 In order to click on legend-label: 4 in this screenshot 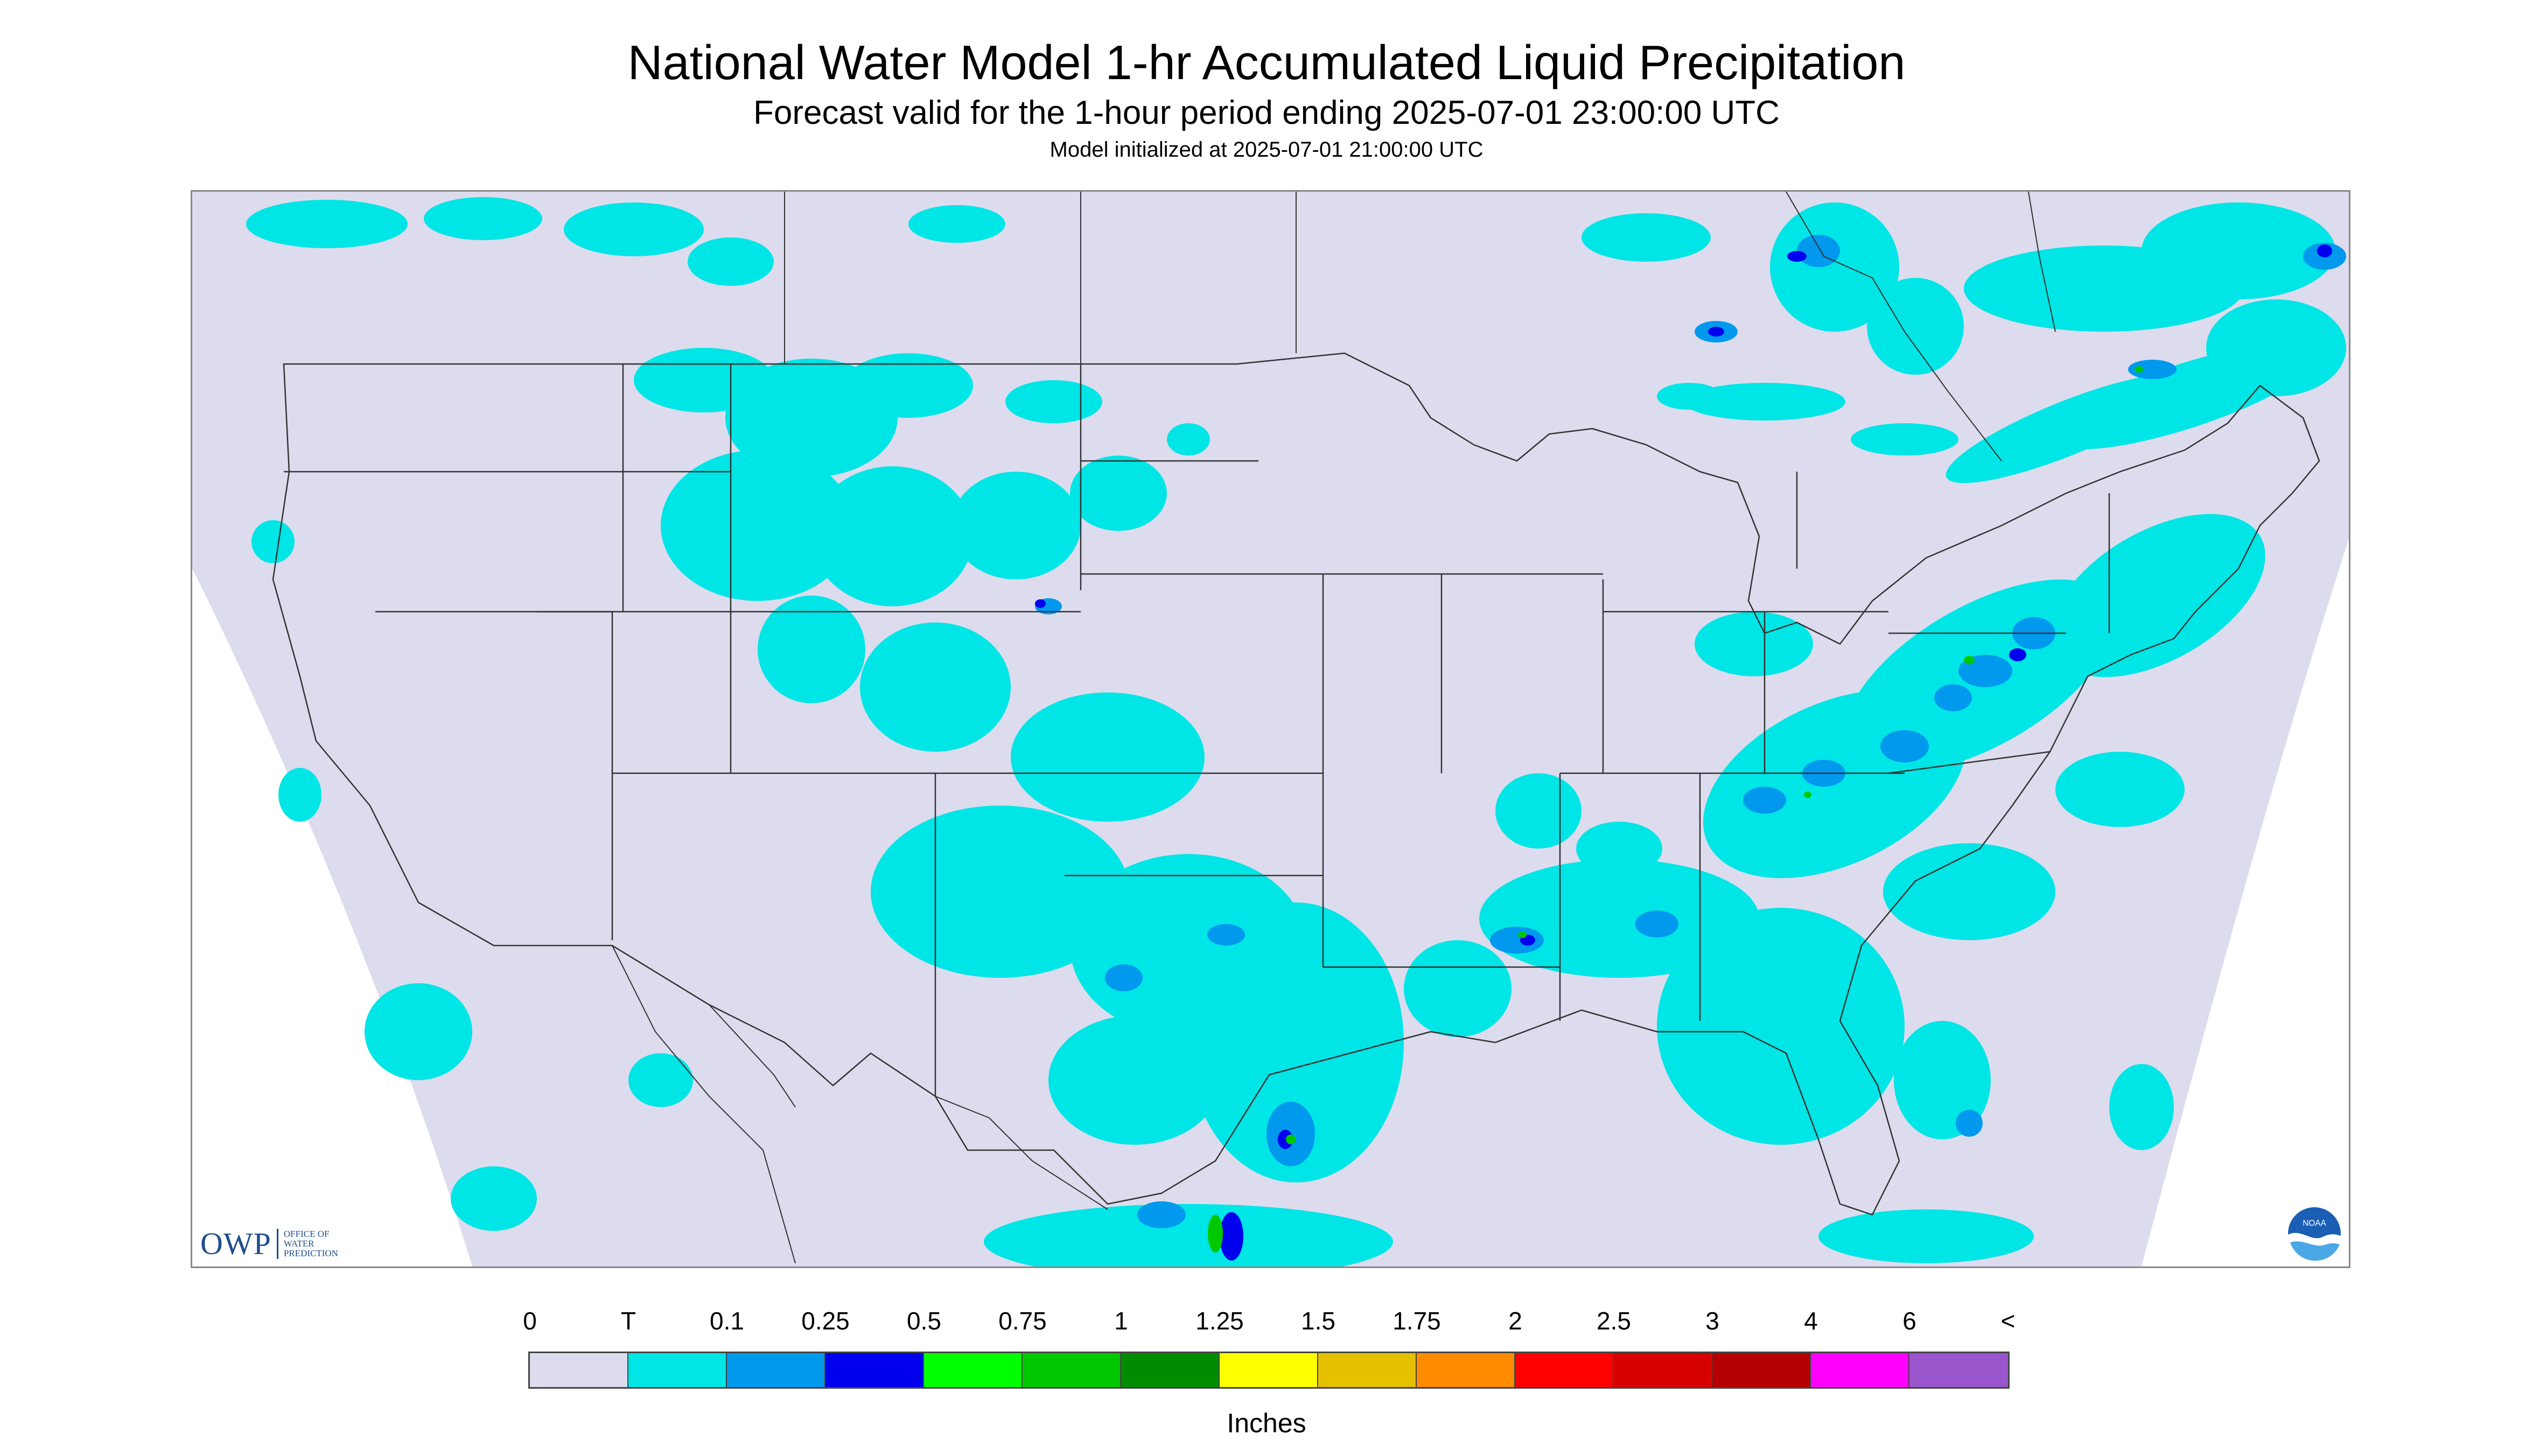, I will do `click(1811, 1321)`.